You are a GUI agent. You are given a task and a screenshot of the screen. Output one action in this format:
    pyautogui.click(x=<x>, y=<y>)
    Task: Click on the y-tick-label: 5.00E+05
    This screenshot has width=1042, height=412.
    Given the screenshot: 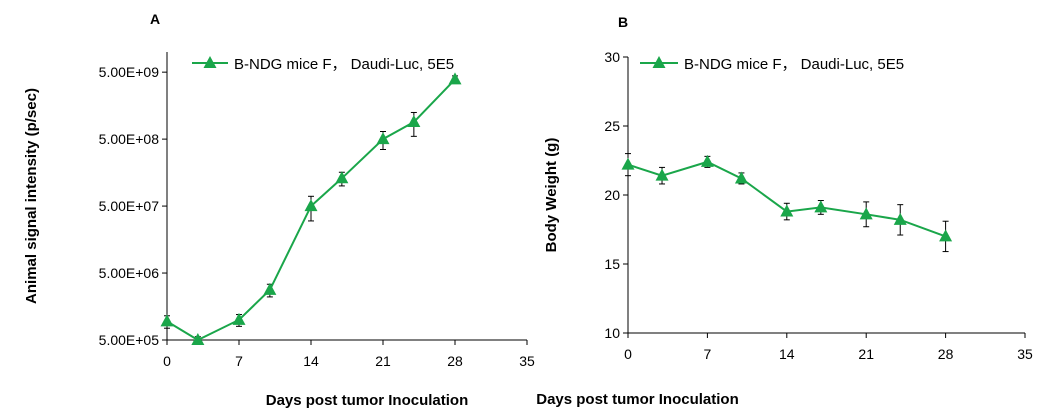 What is the action you would take?
    pyautogui.click(x=129, y=340)
    